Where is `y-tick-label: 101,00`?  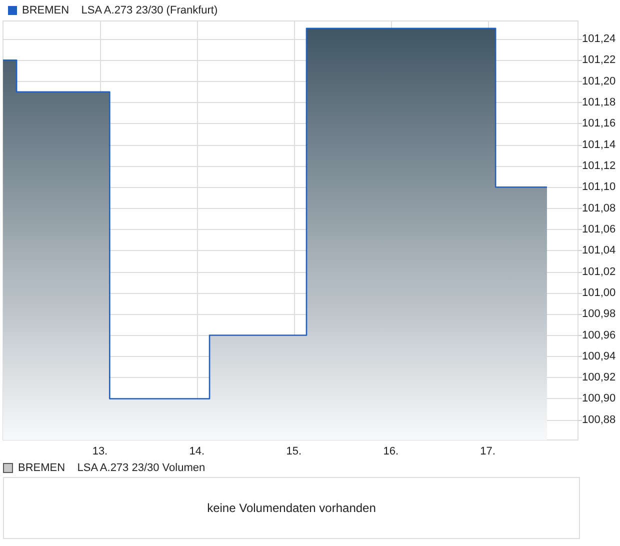 y-tick-label: 101,00 is located at coordinates (599, 292).